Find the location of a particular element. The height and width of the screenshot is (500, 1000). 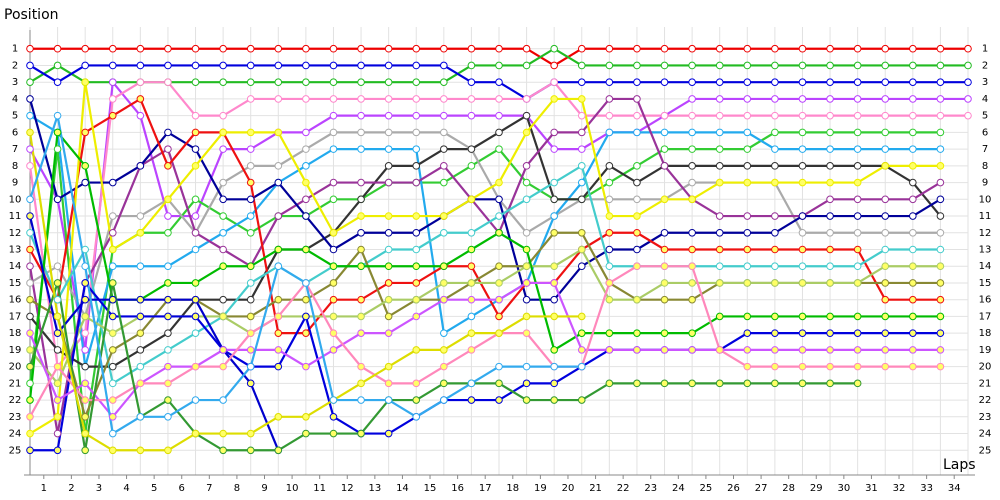

y-tick-label: 12 is located at coordinates (15, 233).